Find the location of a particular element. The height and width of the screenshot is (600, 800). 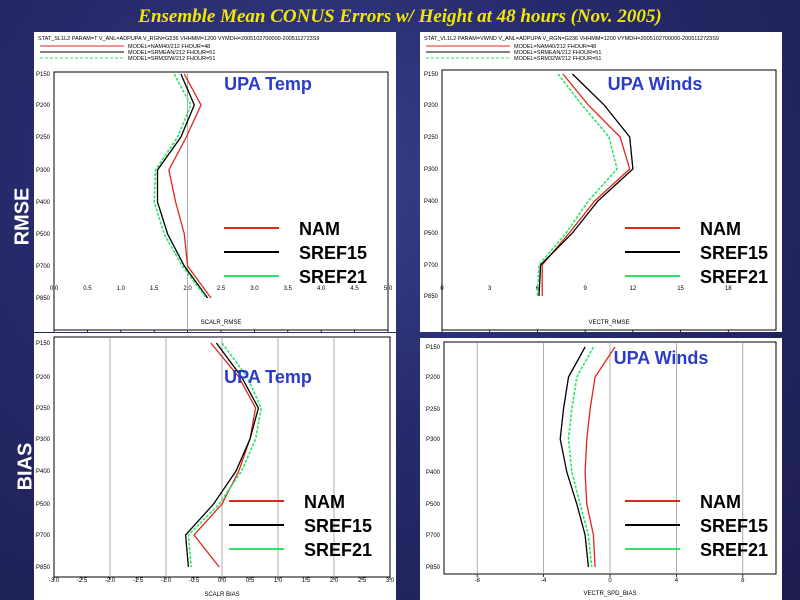

x-tick-label: 12 is located at coordinates (633, 289).